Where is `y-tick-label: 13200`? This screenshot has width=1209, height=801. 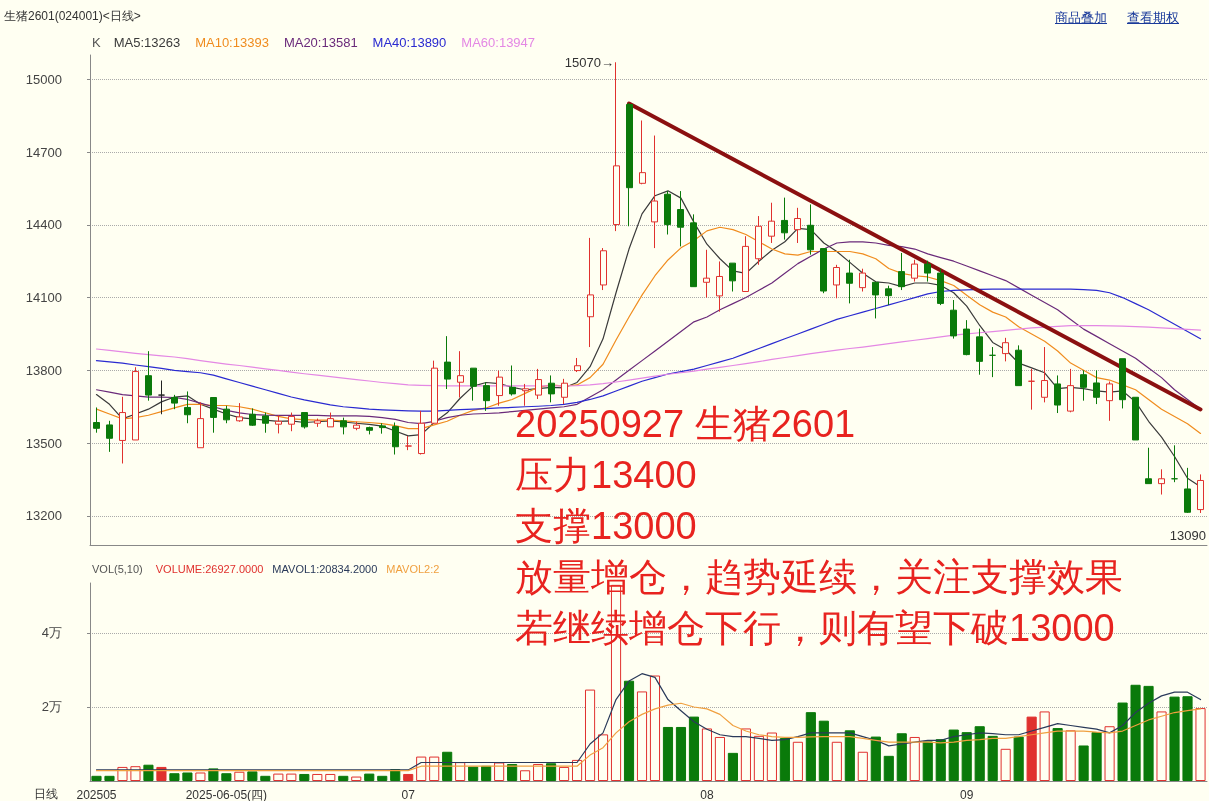
y-tick-label: 13200 is located at coordinates (43, 516).